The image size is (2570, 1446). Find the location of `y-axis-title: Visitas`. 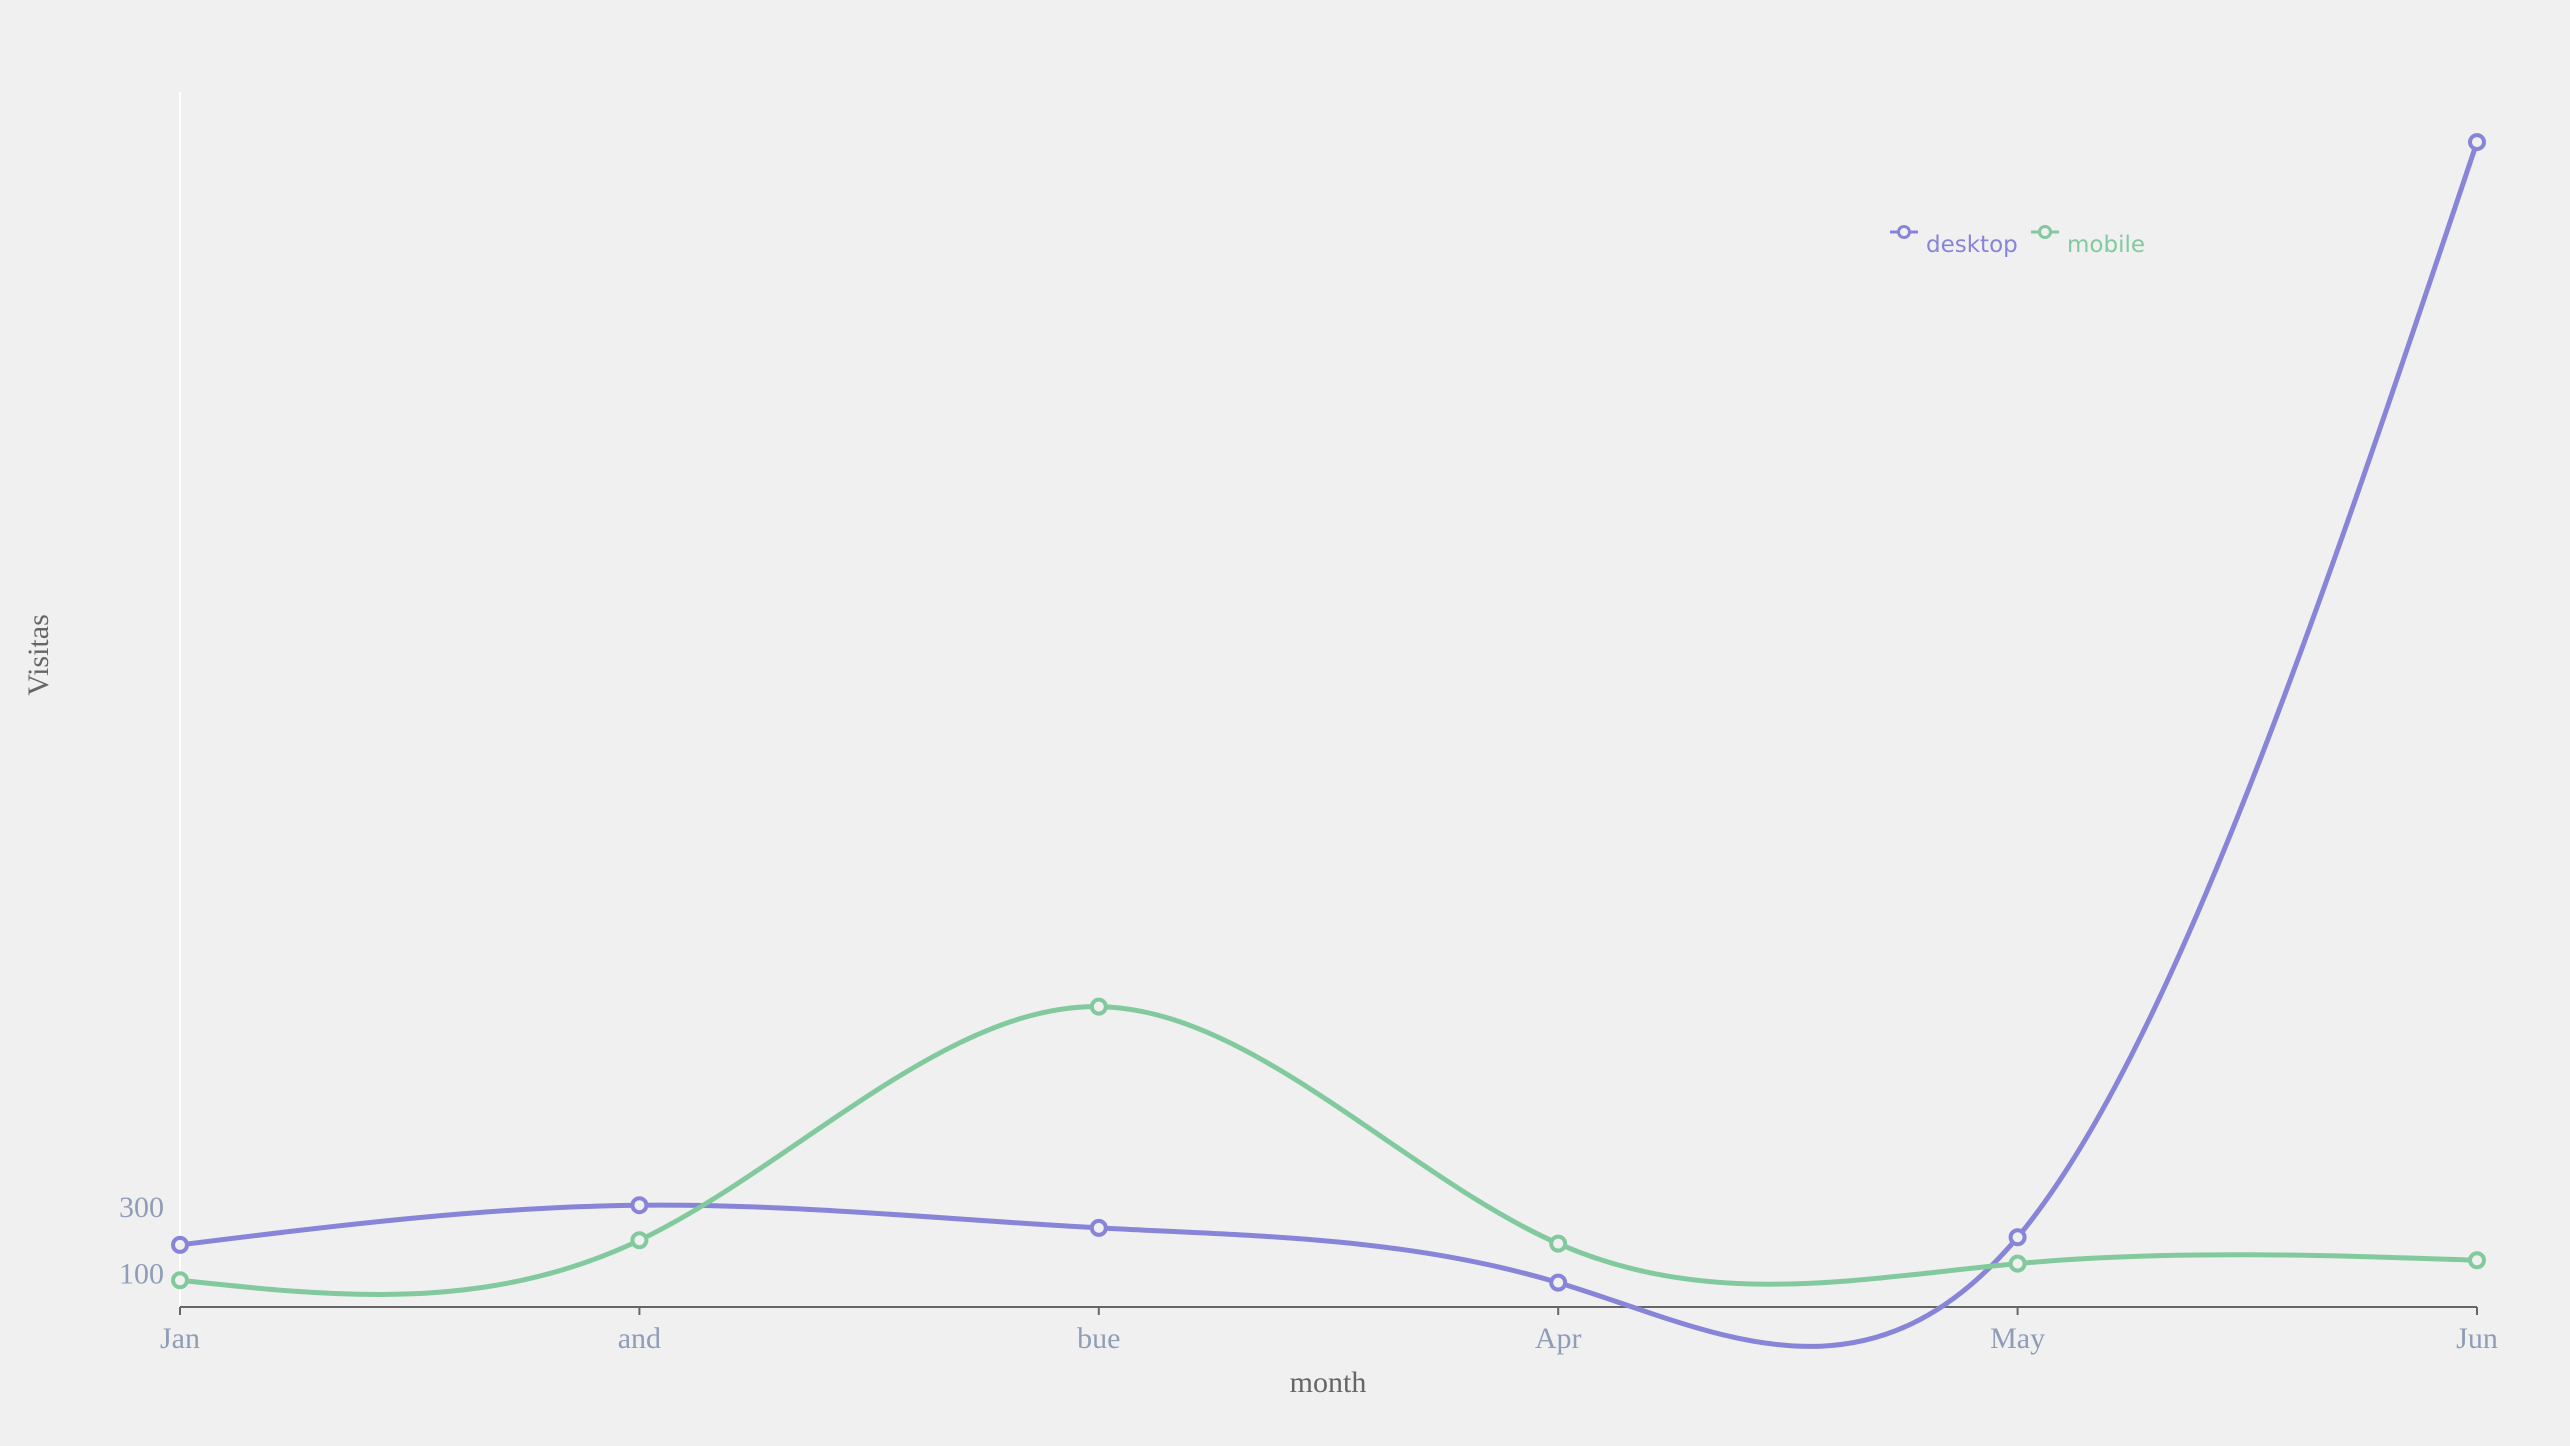

y-axis-title: Visitas is located at coordinates (38, 655).